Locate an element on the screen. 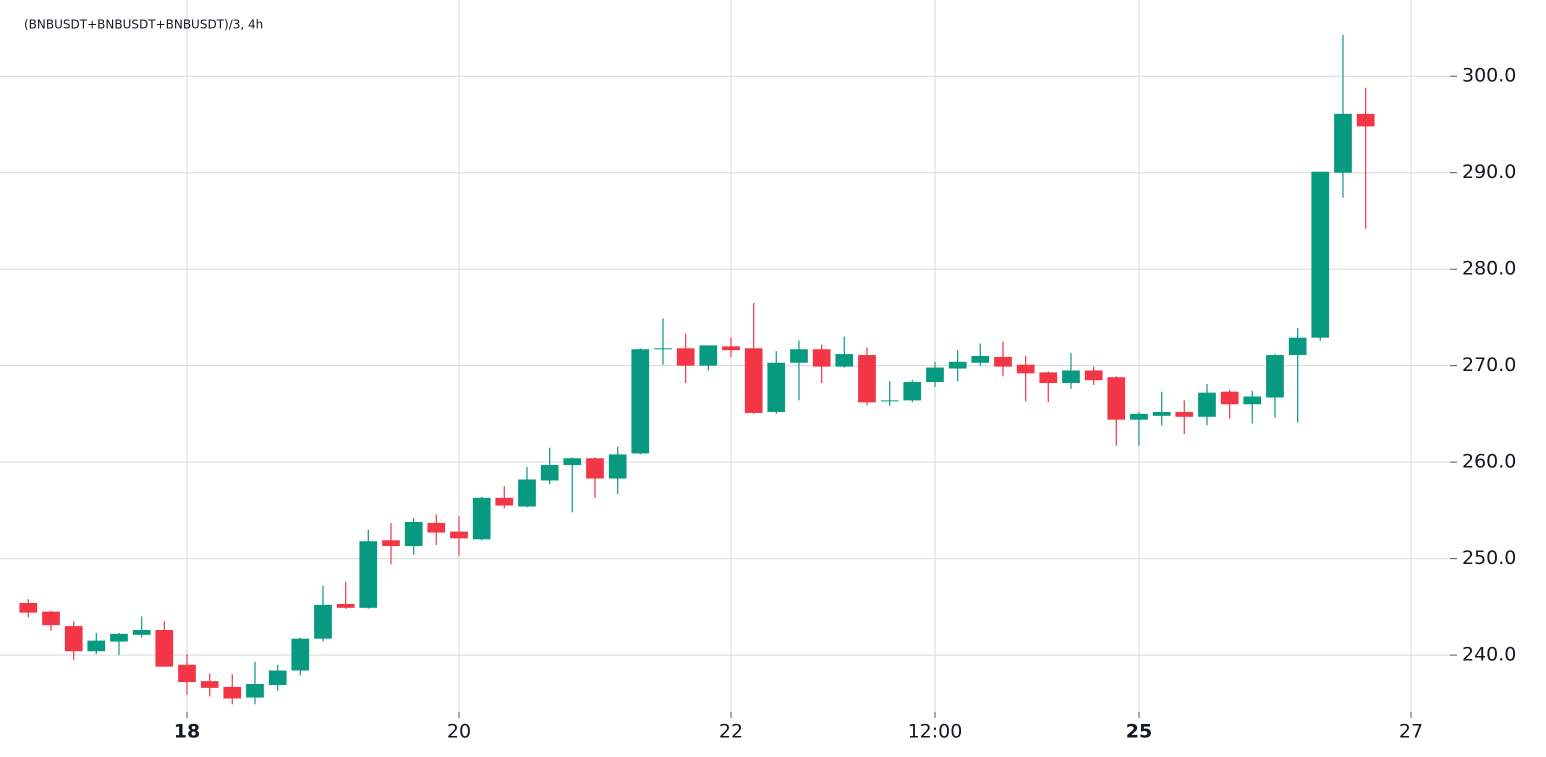  x-tick-label: 25 is located at coordinates (1139, 732).